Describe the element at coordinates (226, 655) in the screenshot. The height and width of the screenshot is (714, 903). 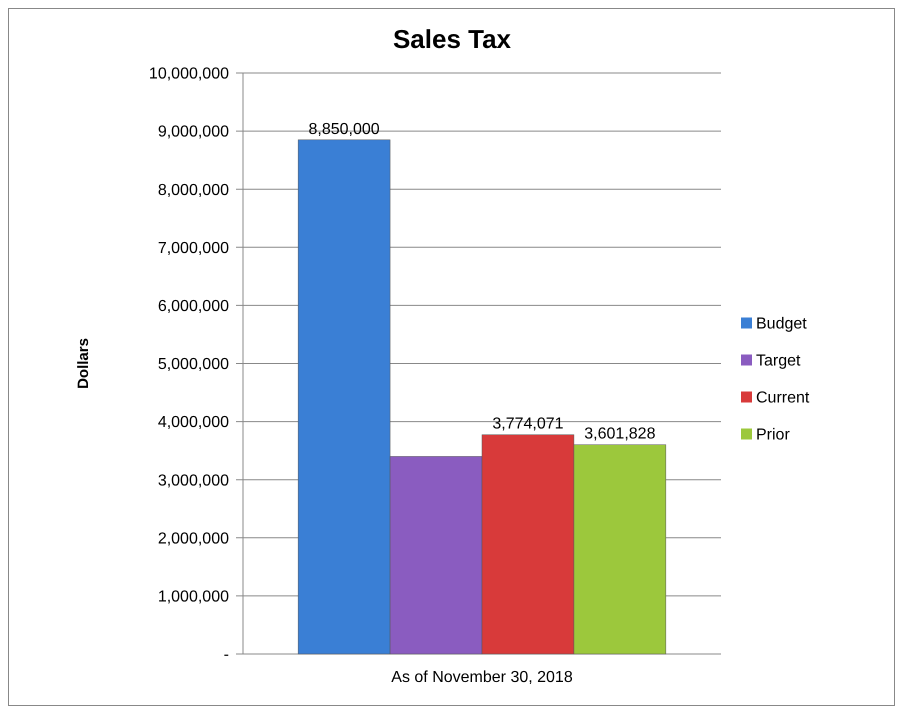
I see `y-tick-label: -` at that location.